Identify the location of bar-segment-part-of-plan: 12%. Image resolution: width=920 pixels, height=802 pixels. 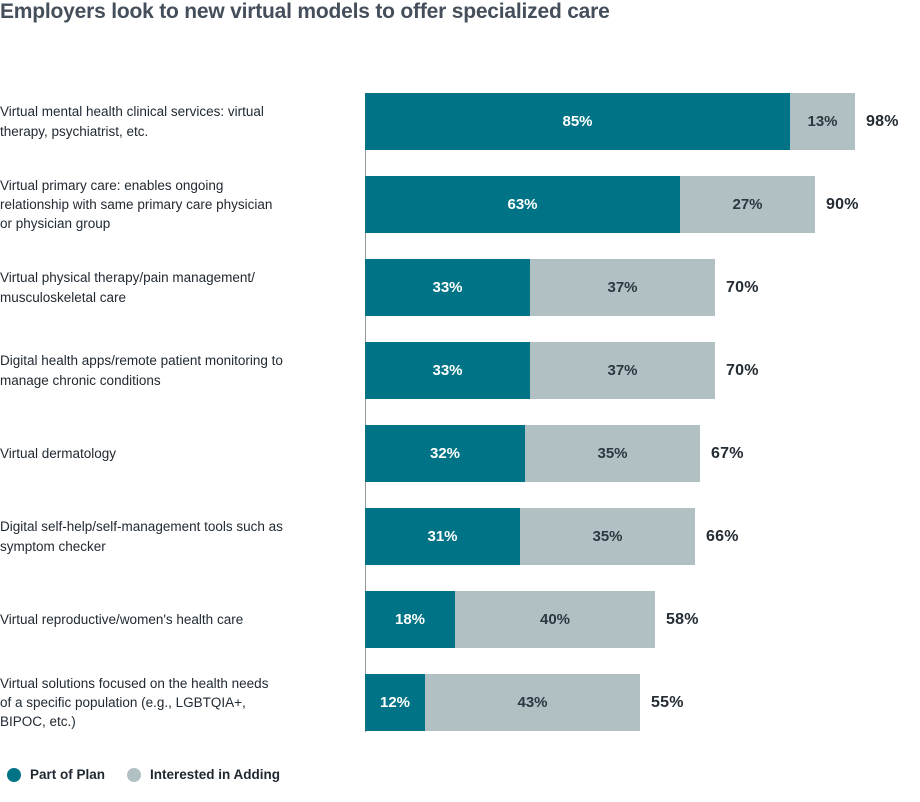
(395, 702).